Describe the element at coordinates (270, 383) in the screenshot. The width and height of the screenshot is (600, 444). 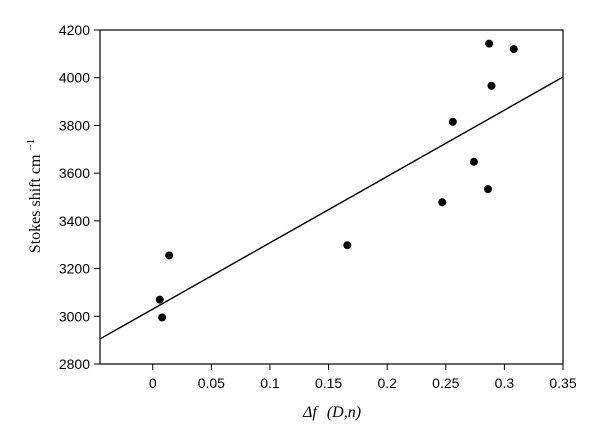
I see `x-tick-label: 0.1` at that location.